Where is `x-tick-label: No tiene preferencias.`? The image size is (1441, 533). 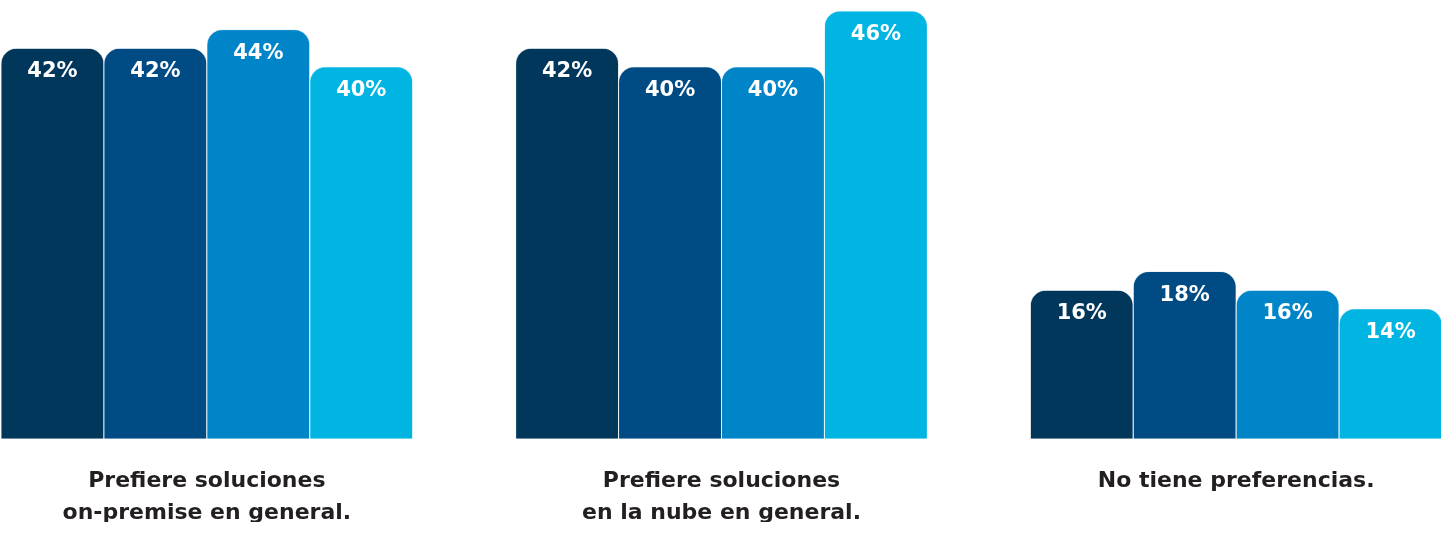
x-tick-label: No tiene preferencias. is located at coordinates (1236, 479).